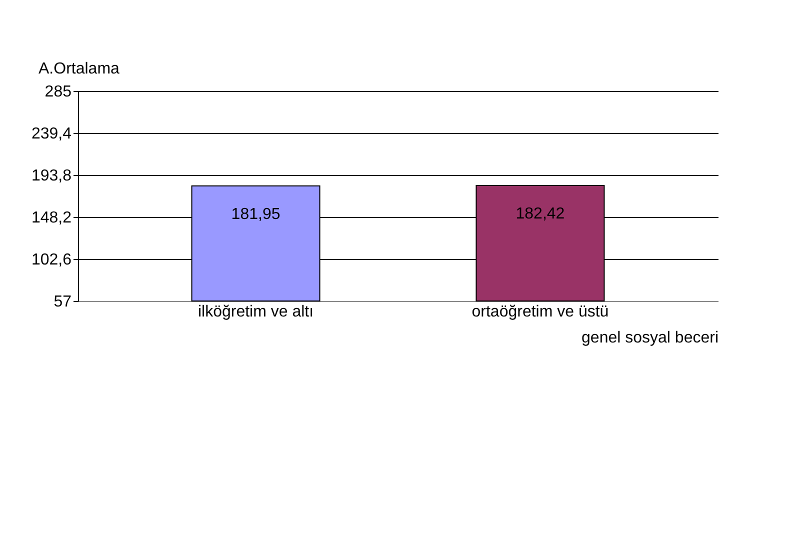 This screenshot has width=797, height=538. What do you see at coordinates (650, 338) in the screenshot?
I see `x-axis-title: genel sosyal beceri` at bounding box center [650, 338].